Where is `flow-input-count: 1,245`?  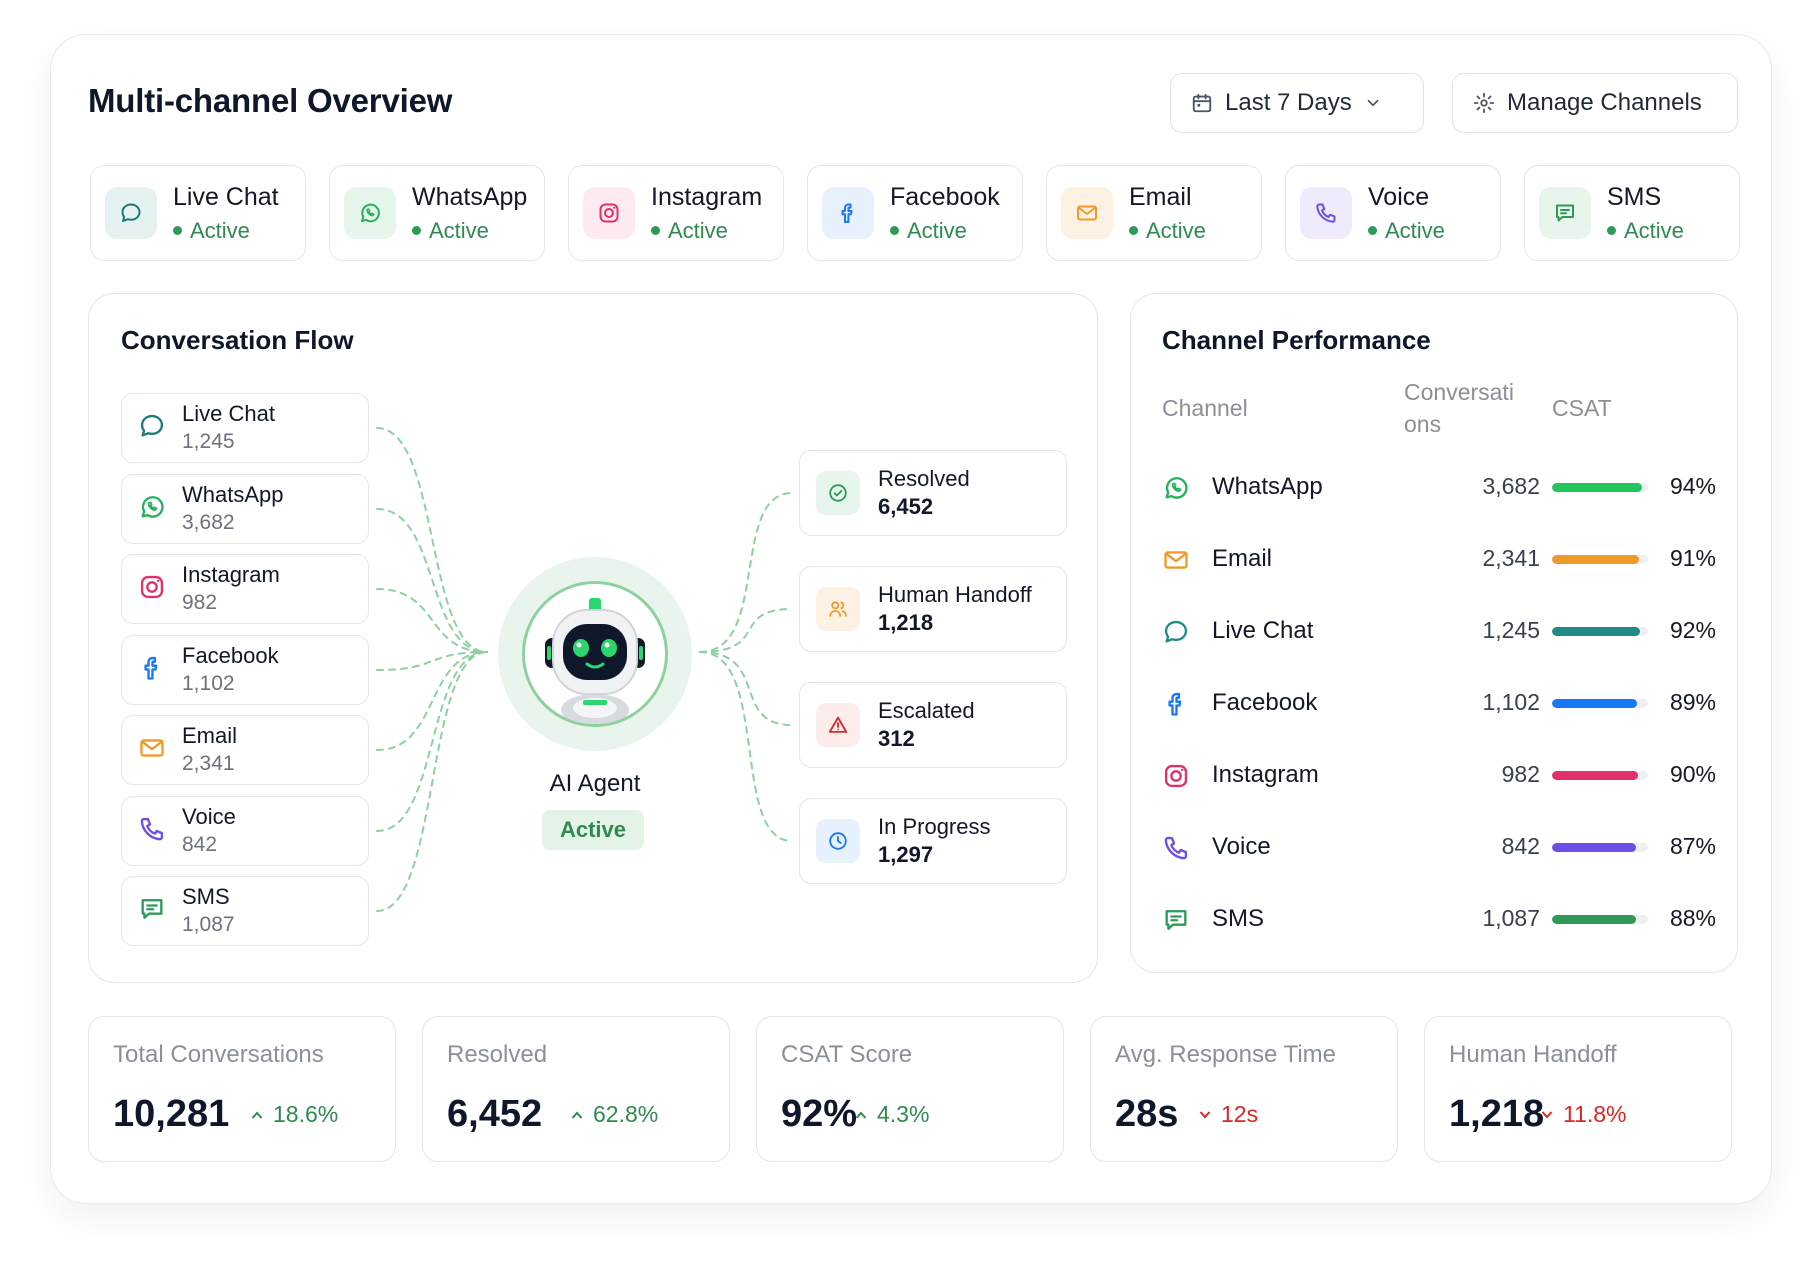 flow-input-count: 1,245 is located at coordinates (208, 441).